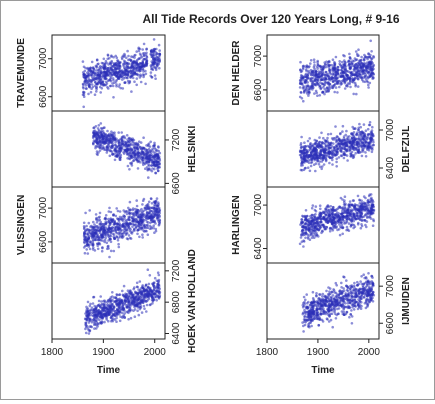 This screenshot has height=404, width=435. What do you see at coordinates (43, 241) in the screenshot?
I see `y-tick-label: 6600` at bounding box center [43, 241].